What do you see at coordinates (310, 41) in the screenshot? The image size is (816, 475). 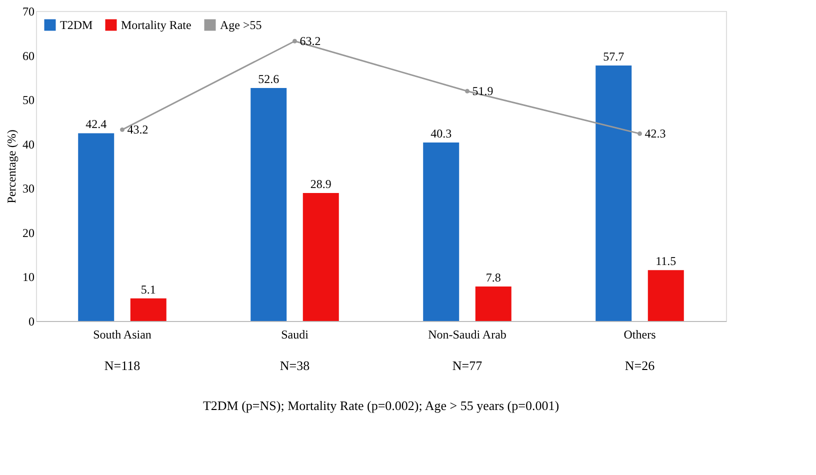 I see `data-label: 63.2` at bounding box center [310, 41].